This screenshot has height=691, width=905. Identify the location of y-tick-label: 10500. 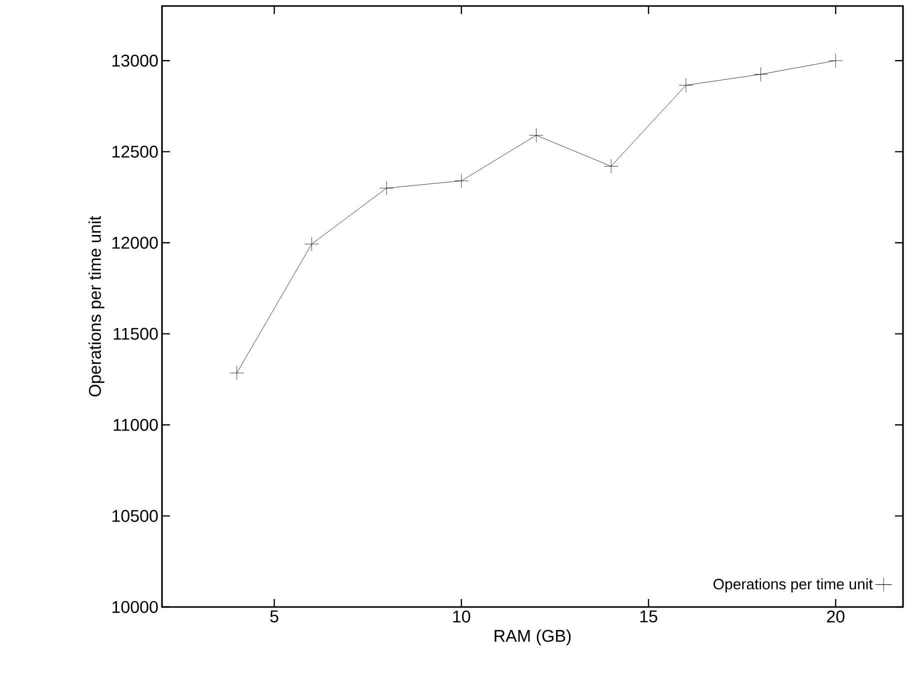
(135, 516).